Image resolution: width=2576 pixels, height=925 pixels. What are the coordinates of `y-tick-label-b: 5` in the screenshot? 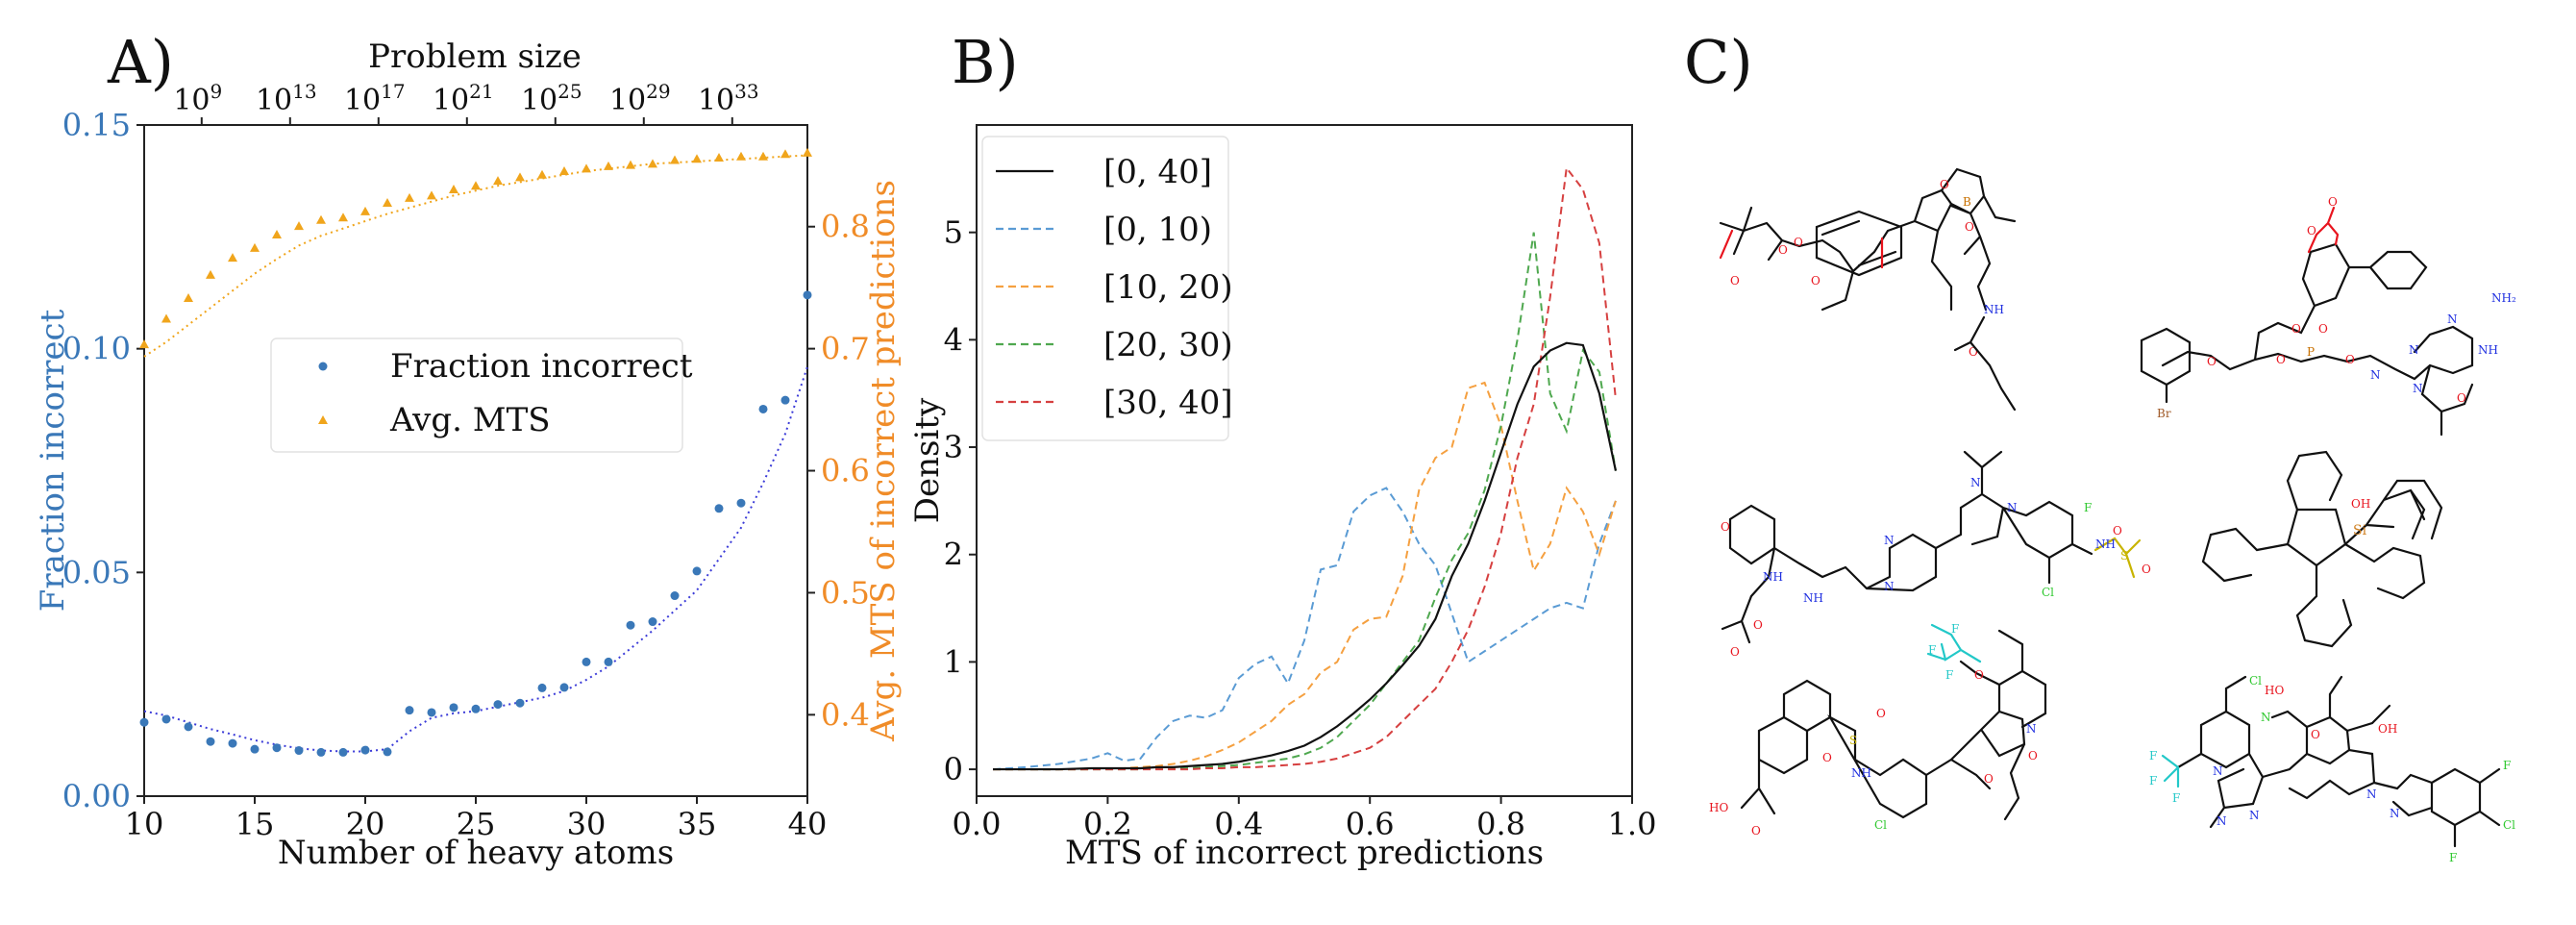 It's located at (953, 233).